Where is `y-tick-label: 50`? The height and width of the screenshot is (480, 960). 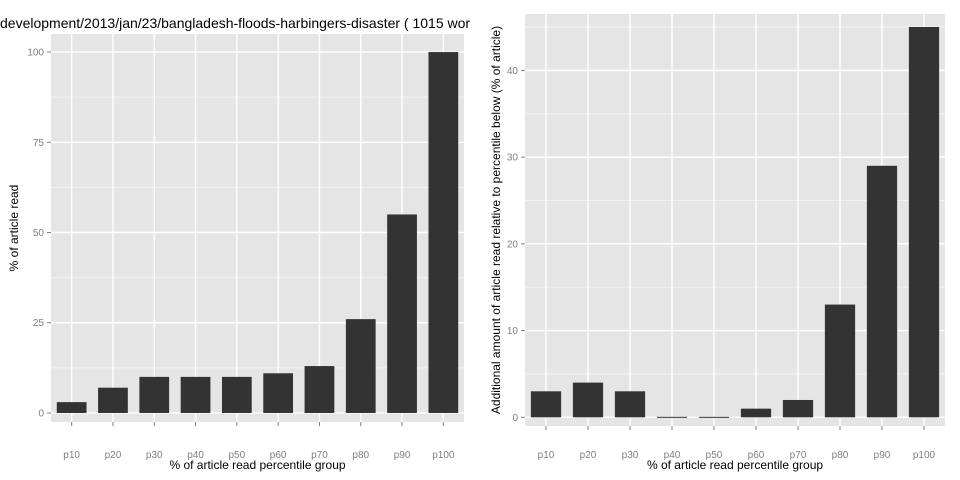 y-tick-label: 50 is located at coordinates (39, 233).